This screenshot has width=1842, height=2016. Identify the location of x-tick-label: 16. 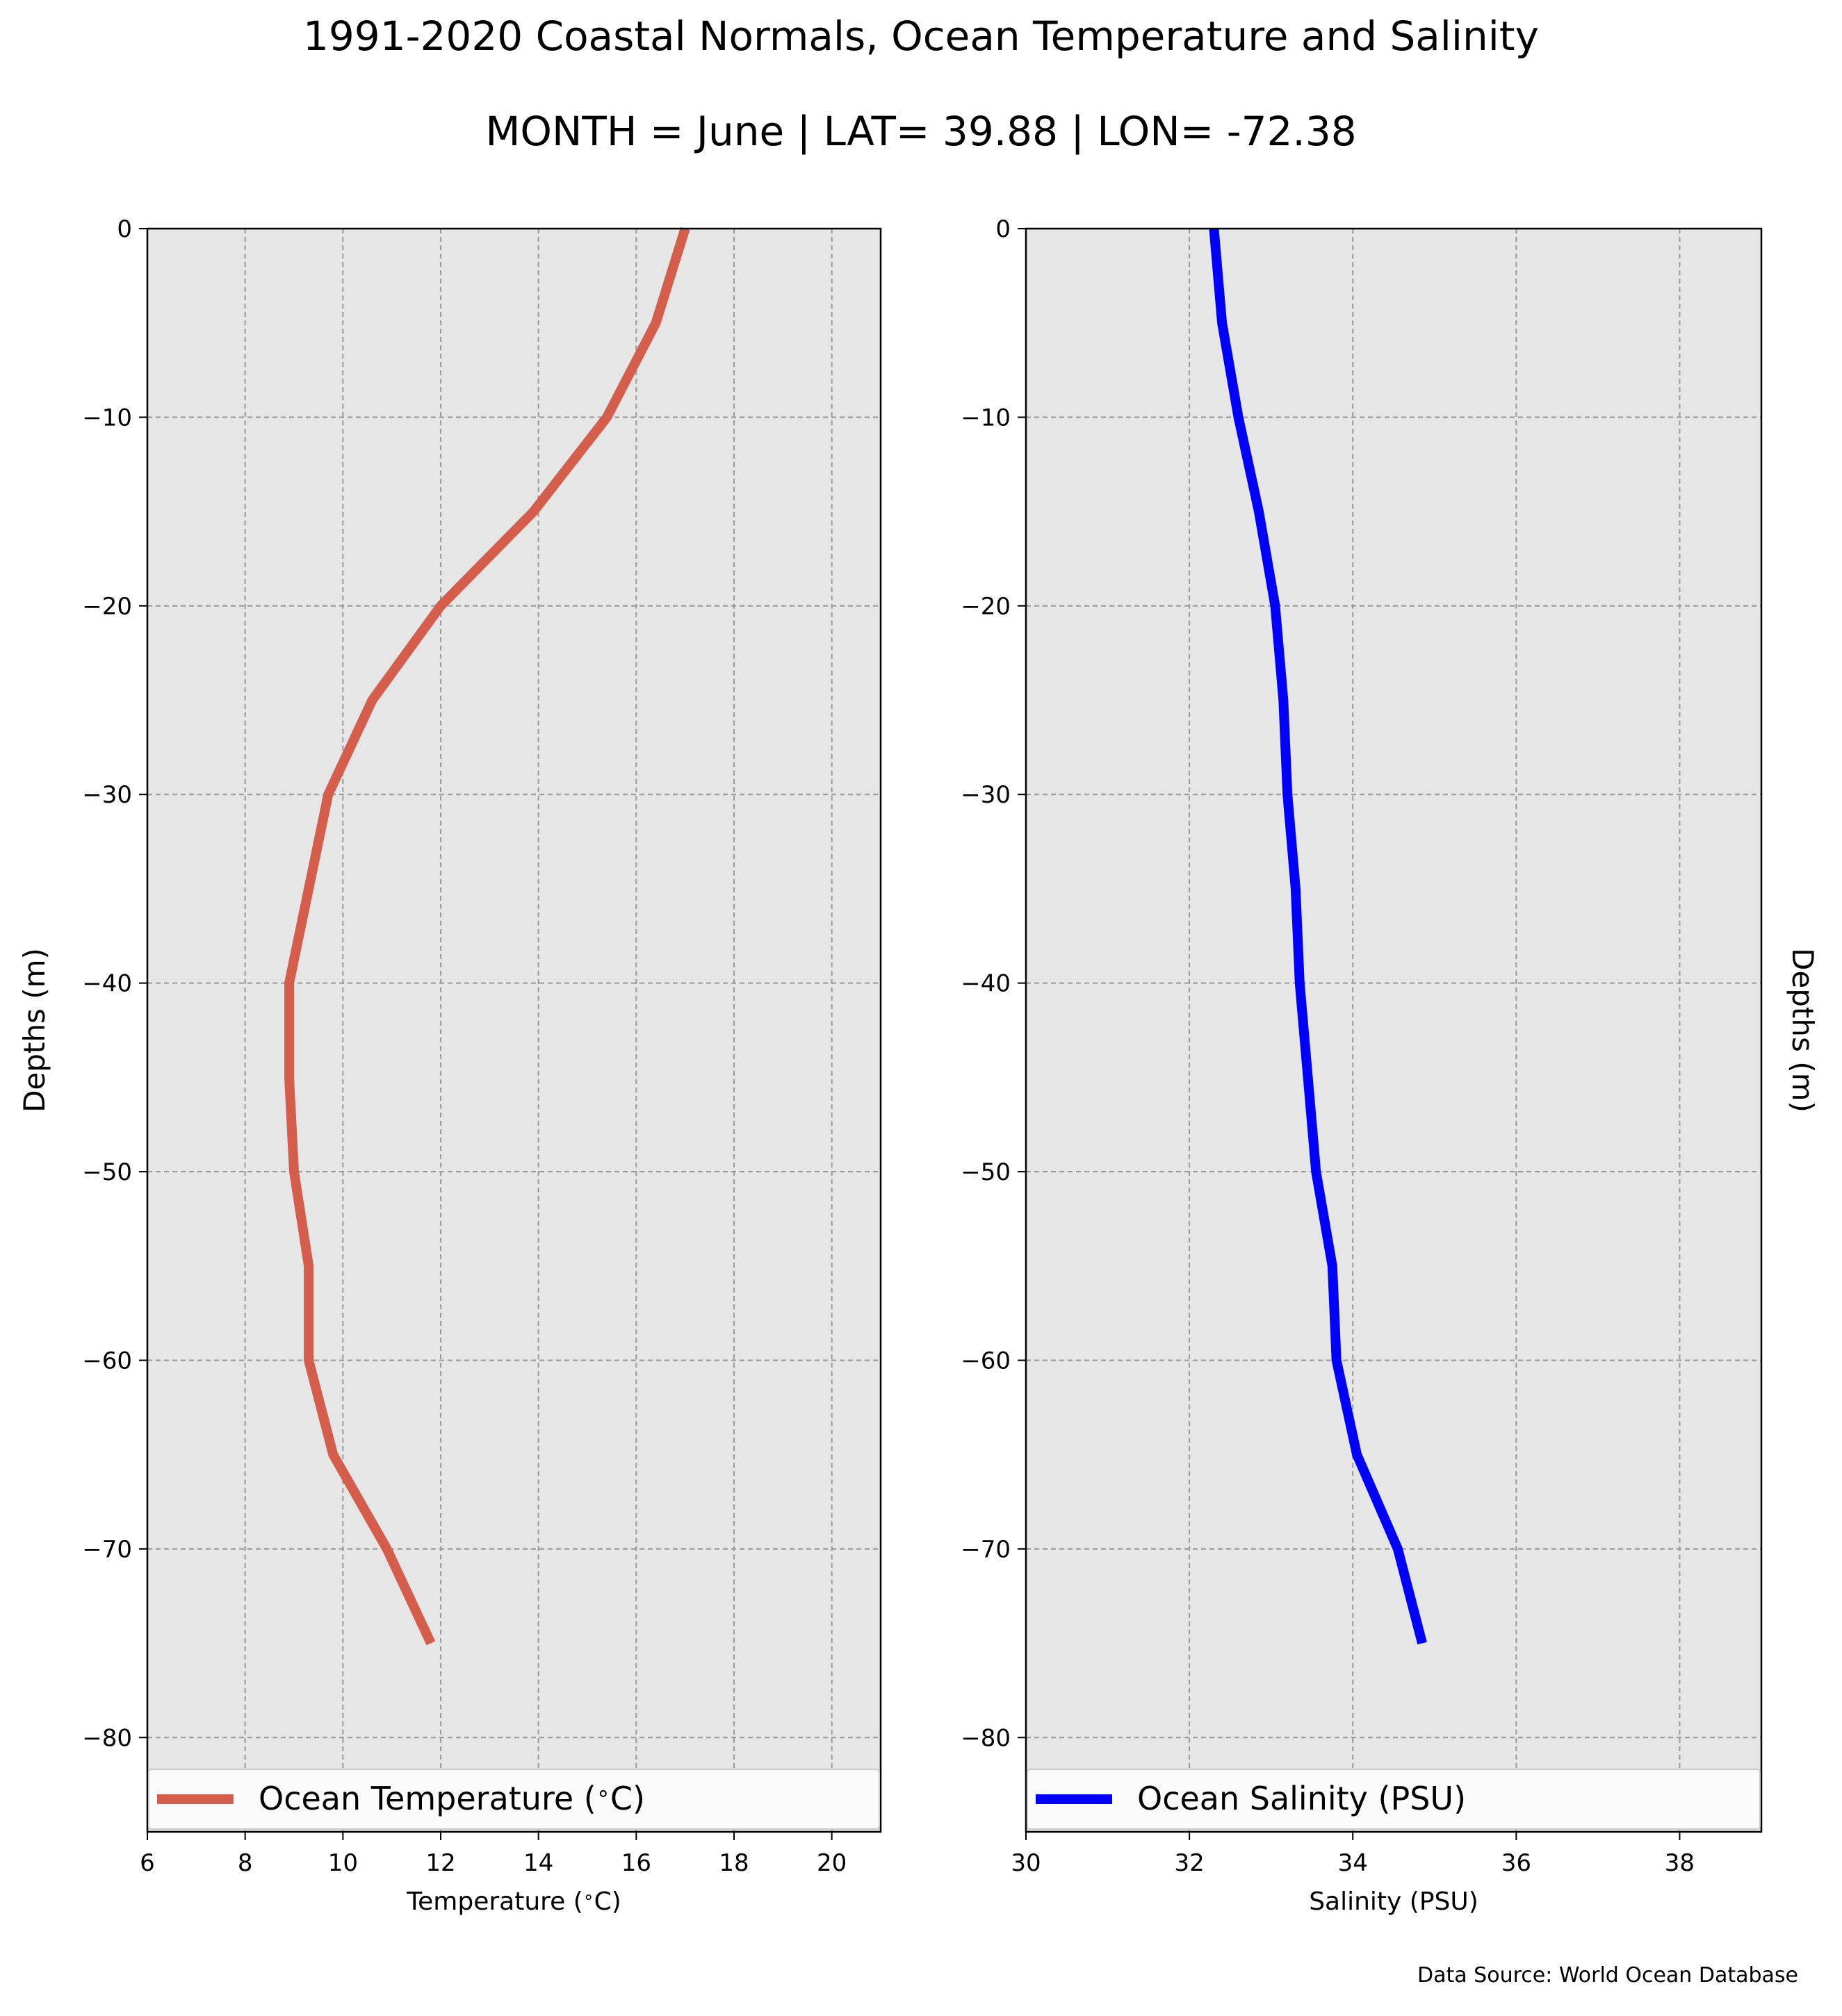
(636, 1863).